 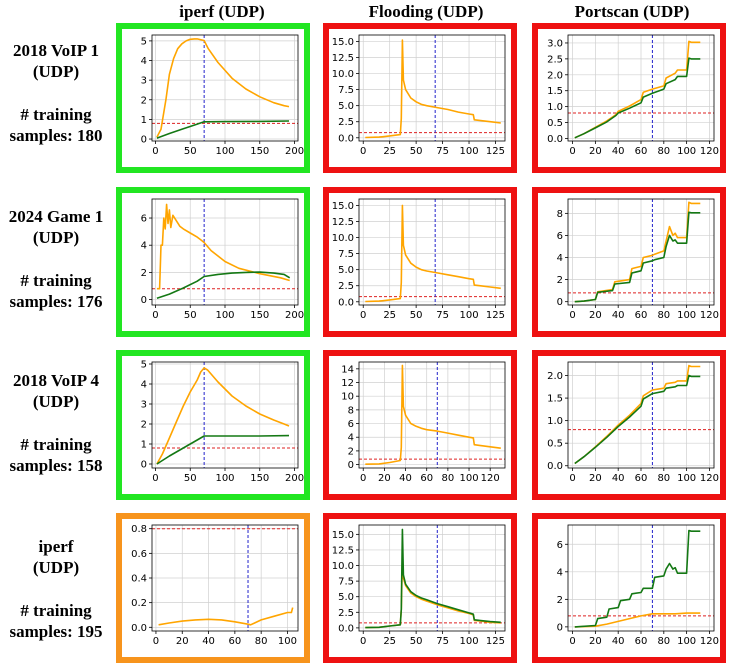 What do you see at coordinates (144, 365) in the screenshot?
I see `y-tick-label: 5` at bounding box center [144, 365].